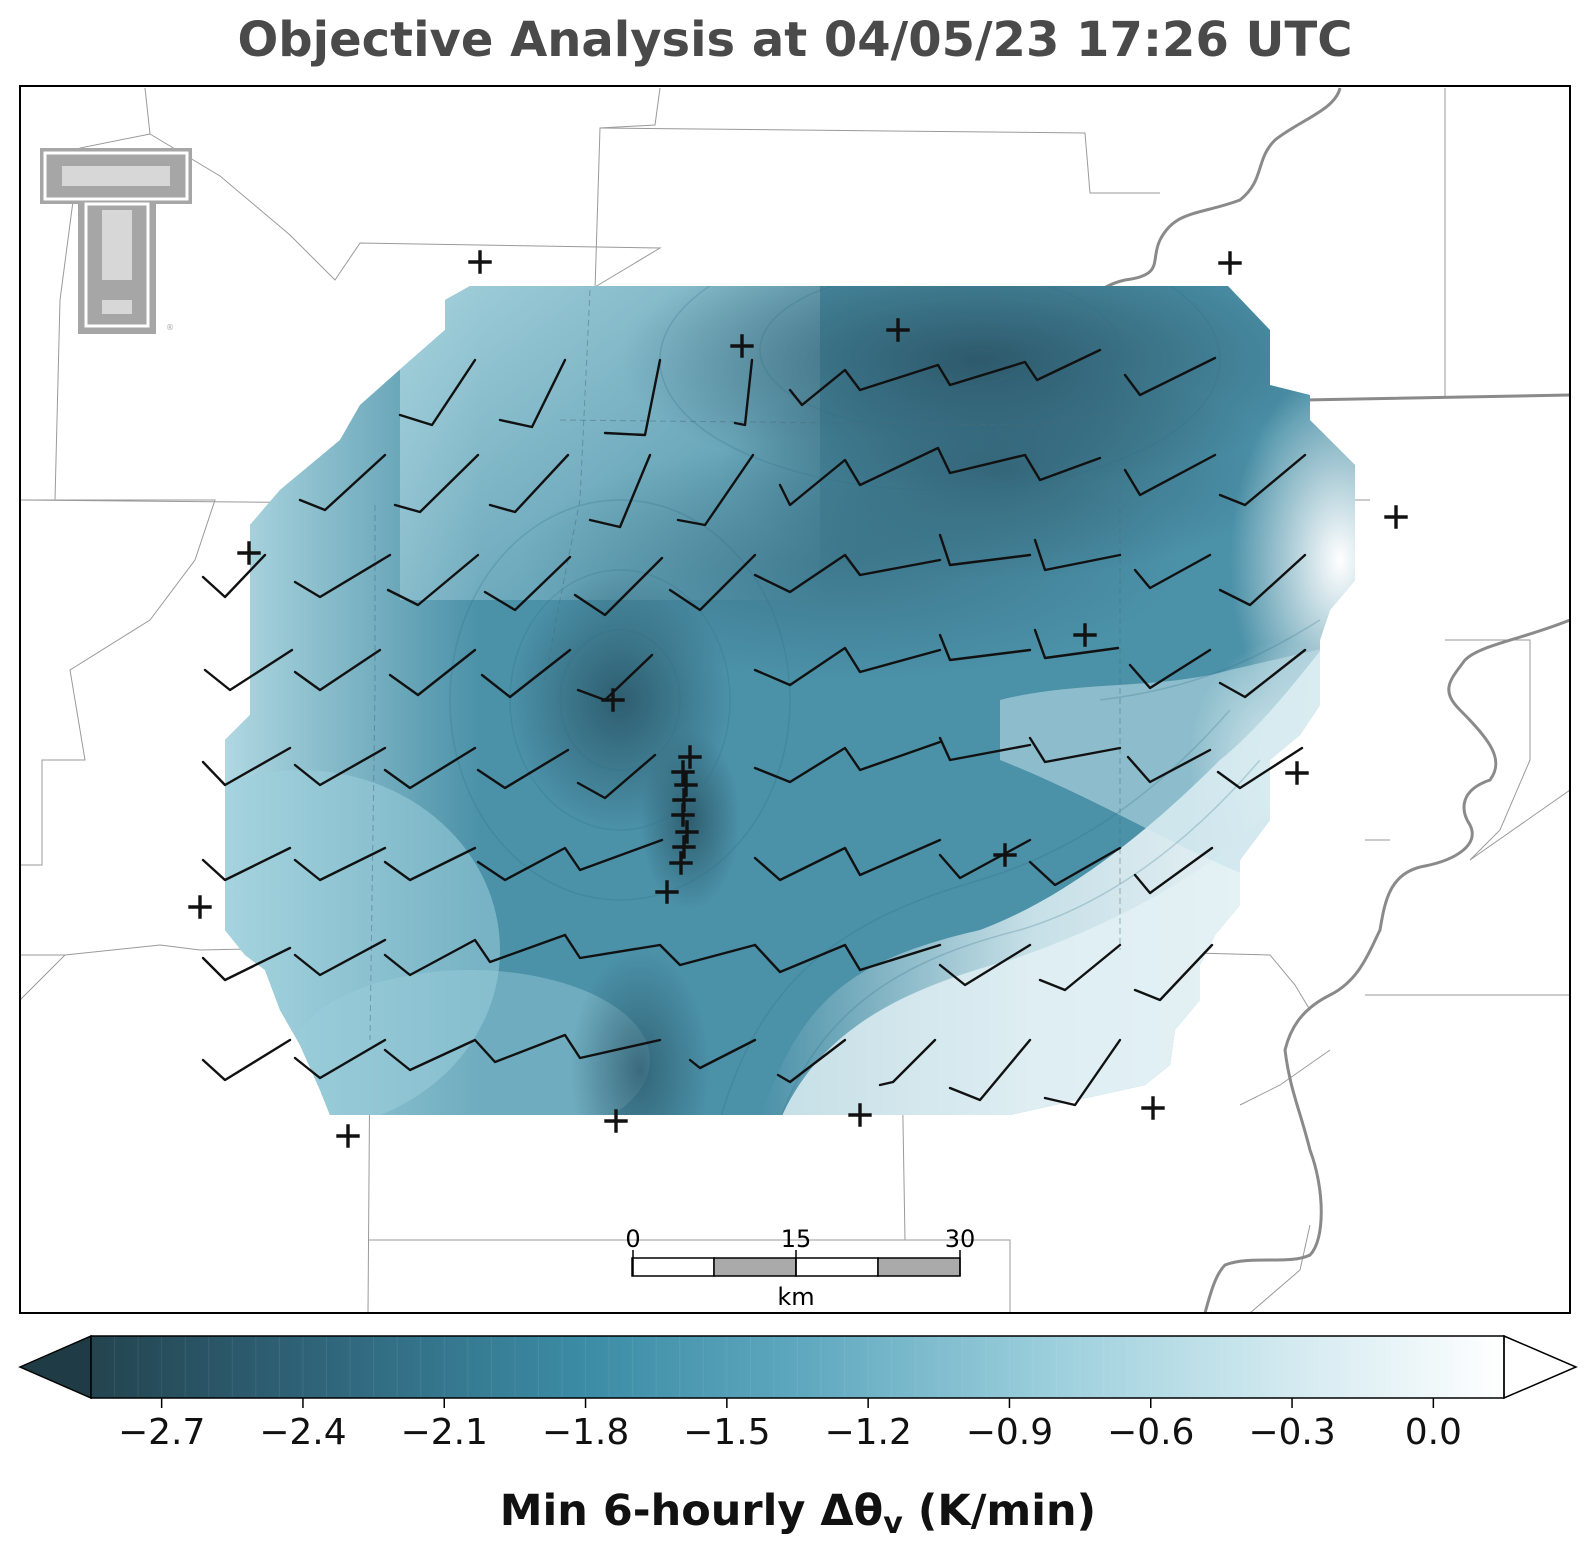 This screenshot has height=1550, width=1590. What do you see at coordinates (55, 1367) in the screenshot?
I see `colorbar-extend-min` at bounding box center [55, 1367].